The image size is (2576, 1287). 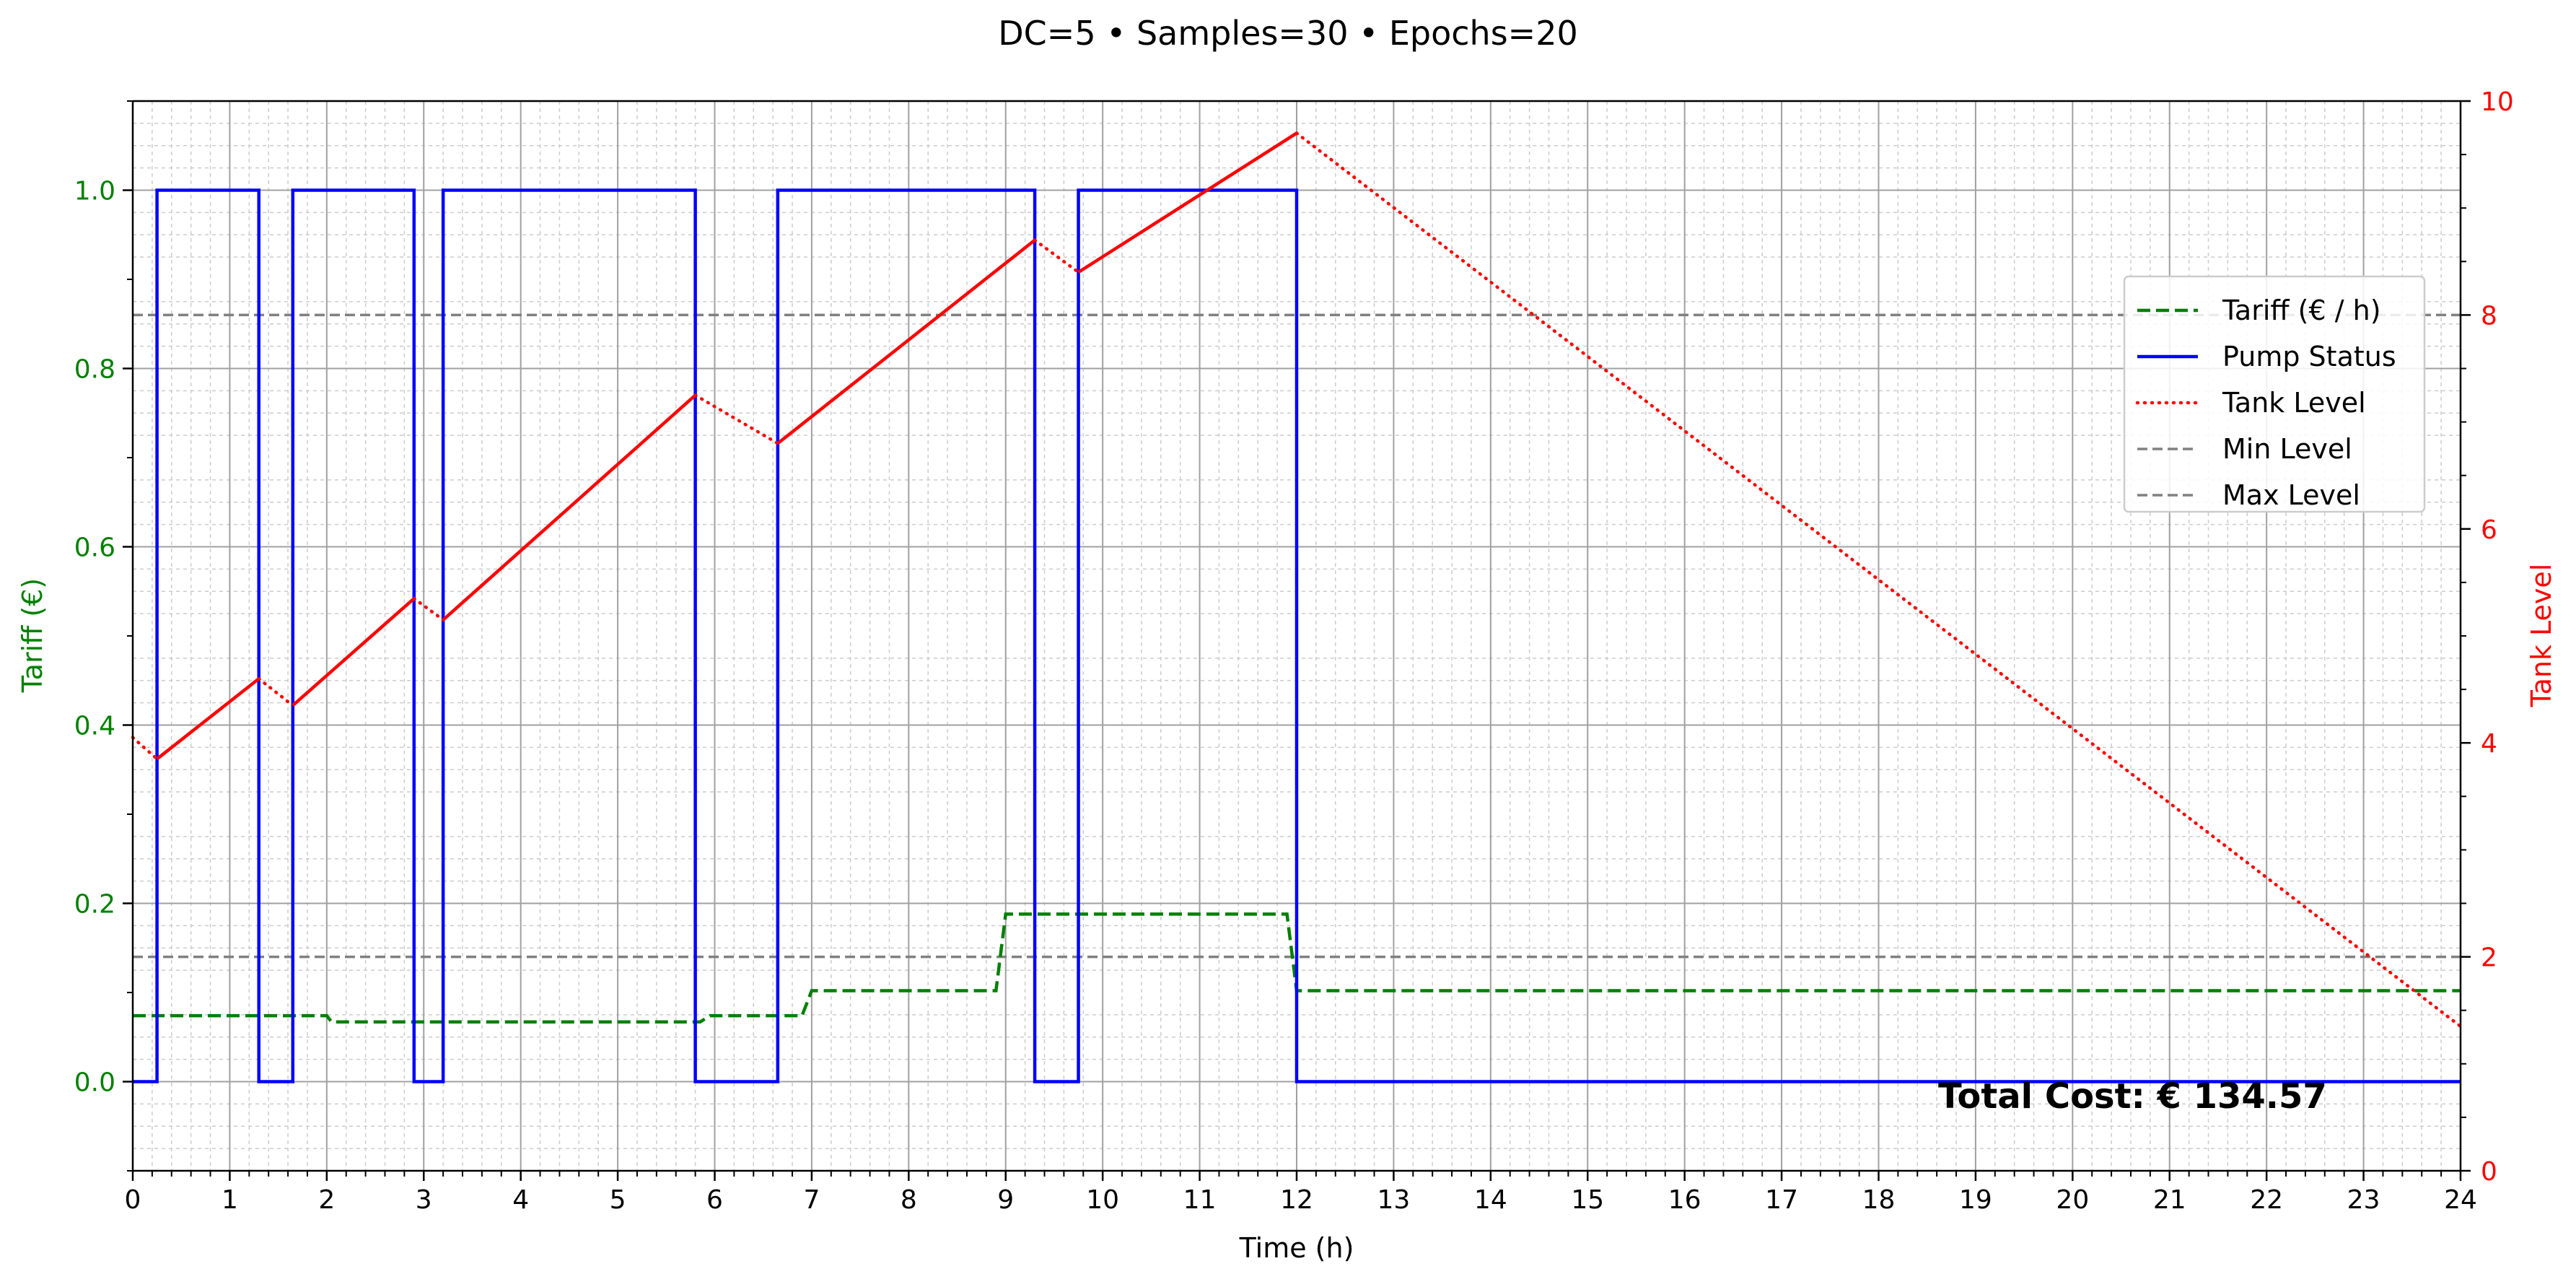 I want to click on y-right-tick-label: 2, so click(x=2489, y=958).